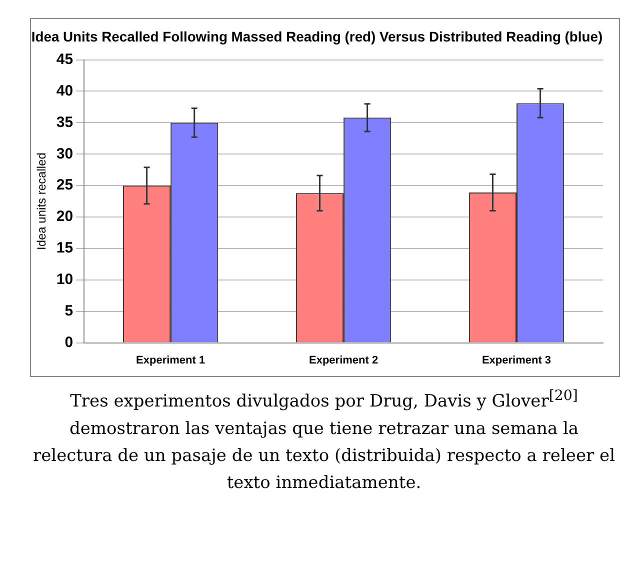 The height and width of the screenshot is (562, 632). I want to click on y-tick-label: 10, so click(65, 279).